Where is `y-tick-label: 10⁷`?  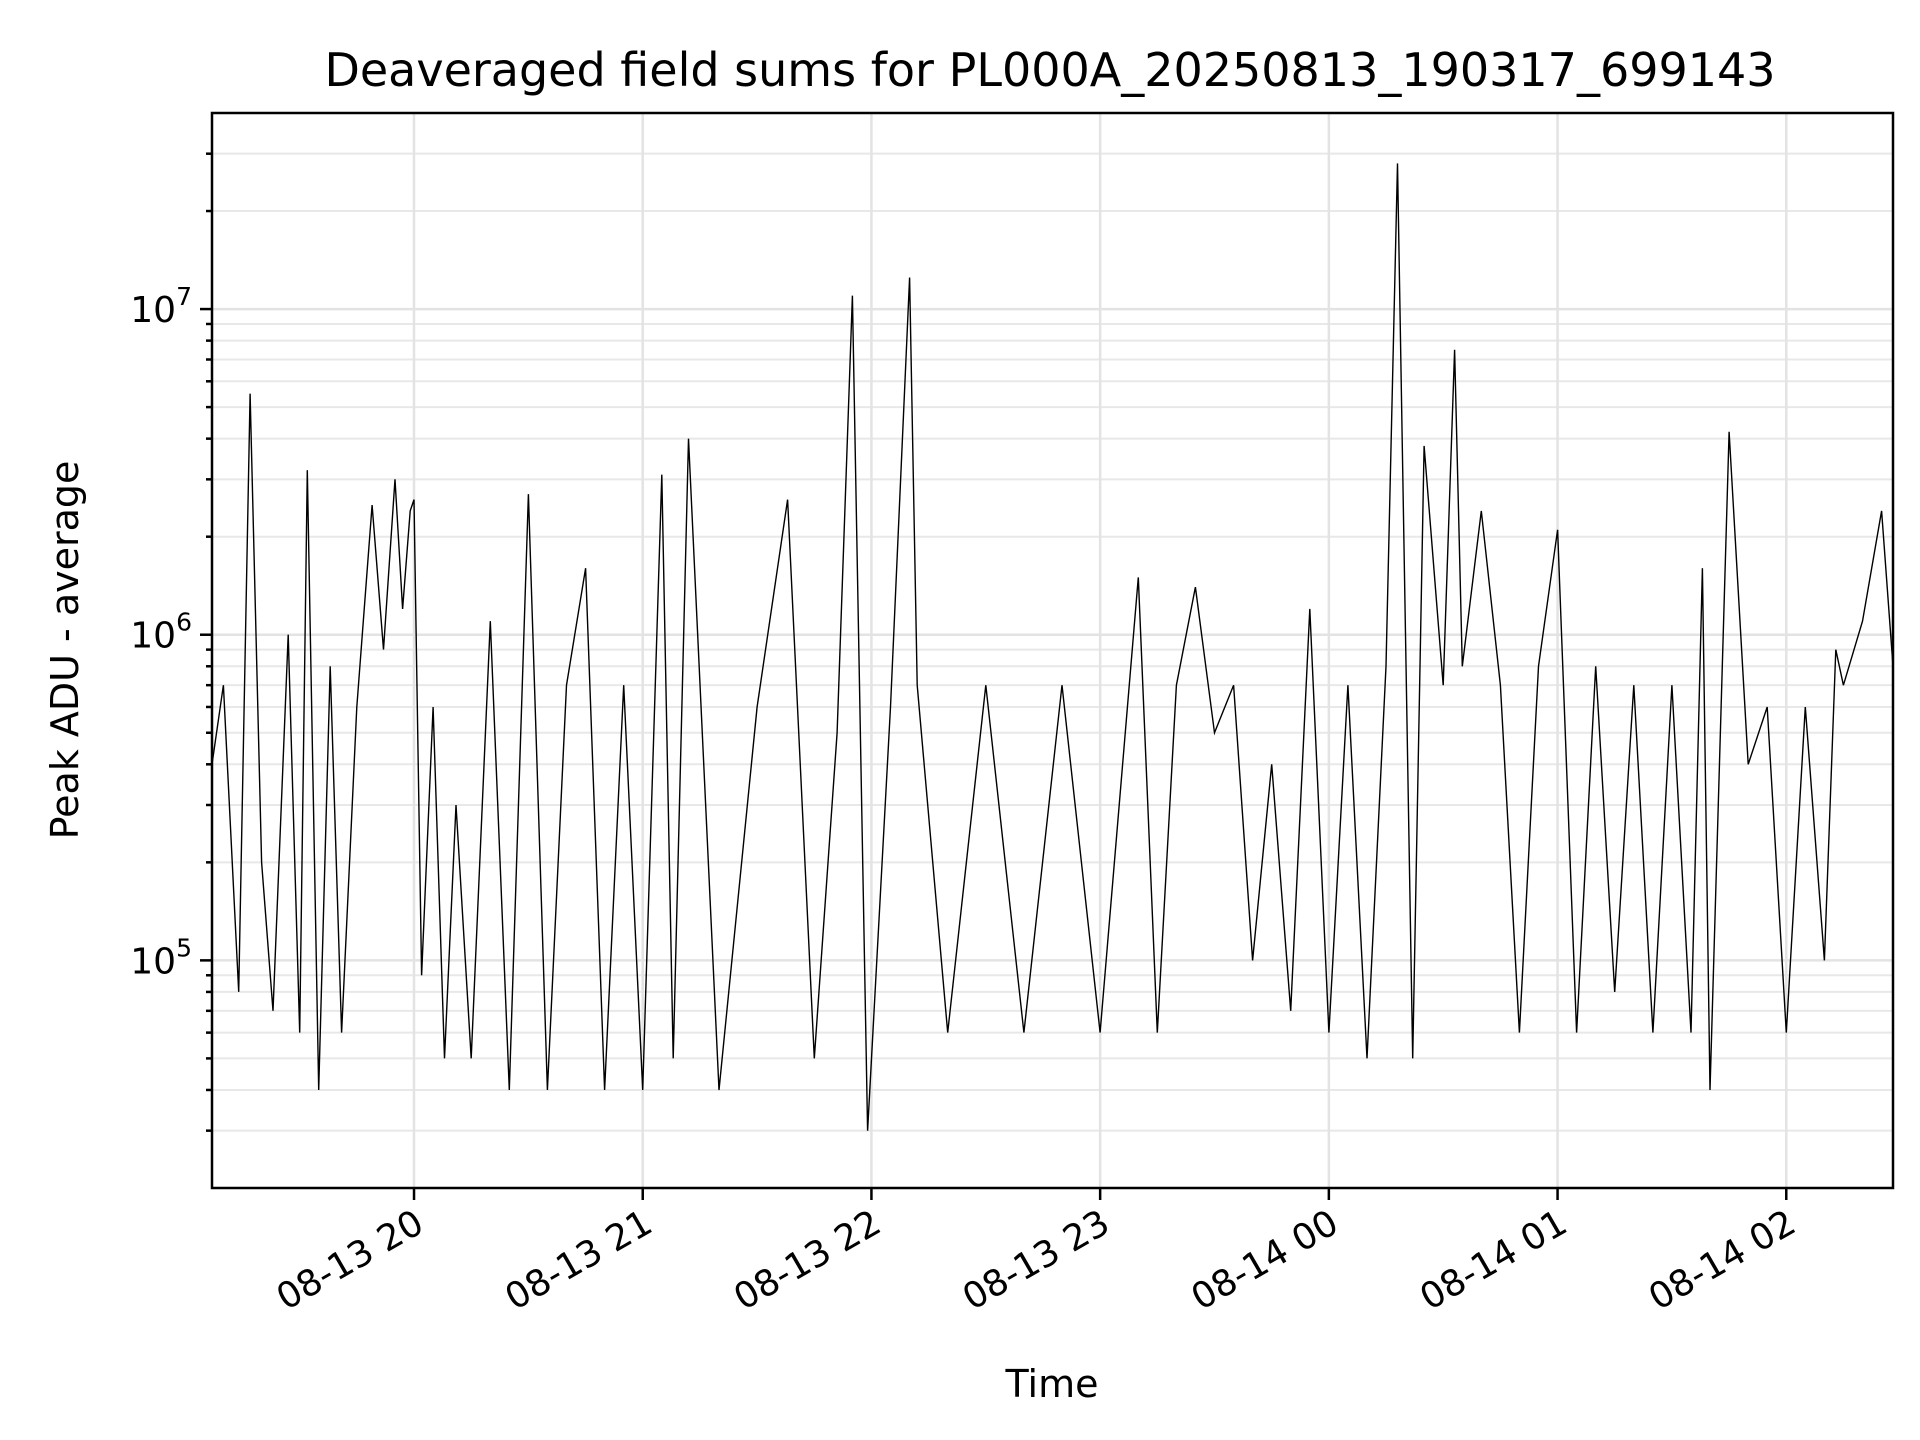 y-tick-label: 10⁷ is located at coordinates (161, 306).